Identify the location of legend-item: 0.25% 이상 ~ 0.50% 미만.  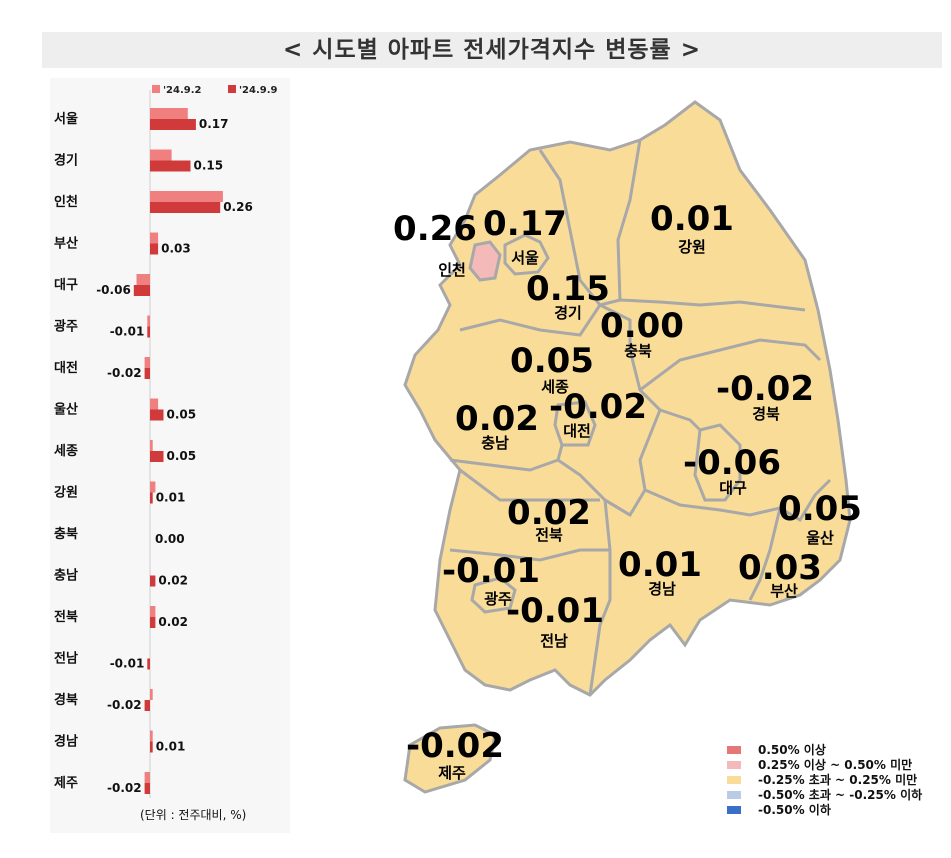
(824, 764).